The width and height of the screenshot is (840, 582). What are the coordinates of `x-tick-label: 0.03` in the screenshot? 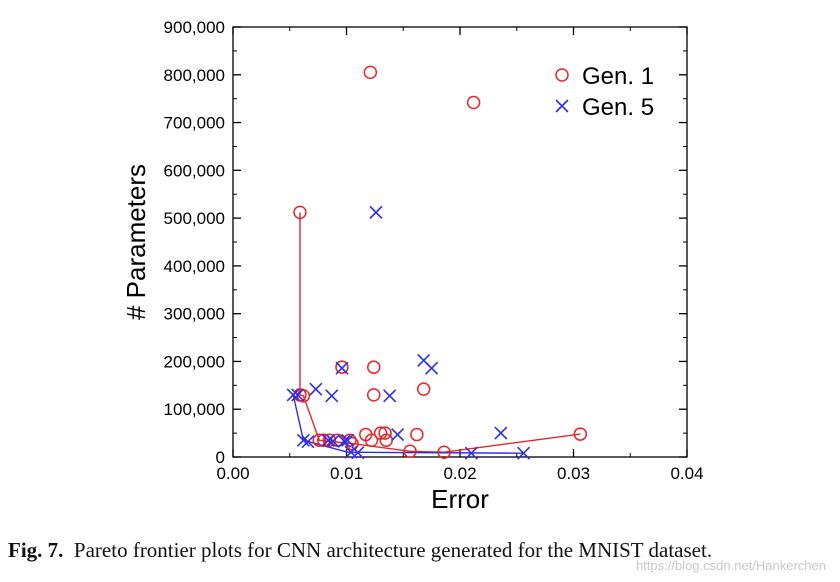 It's located at (573, 473).